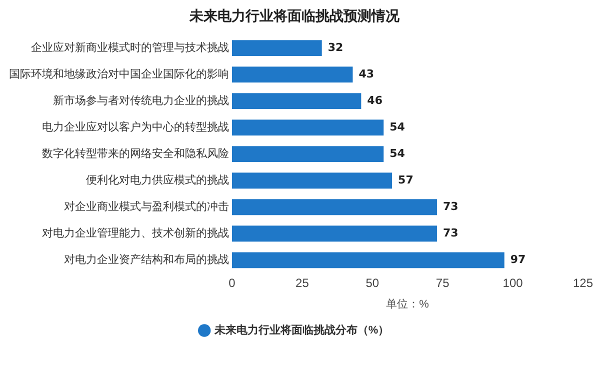 This screenshot has height=366, width=603. Describe the element at coordinates (518, 259) in the screenshot. I see `data-label: 97` at that location.